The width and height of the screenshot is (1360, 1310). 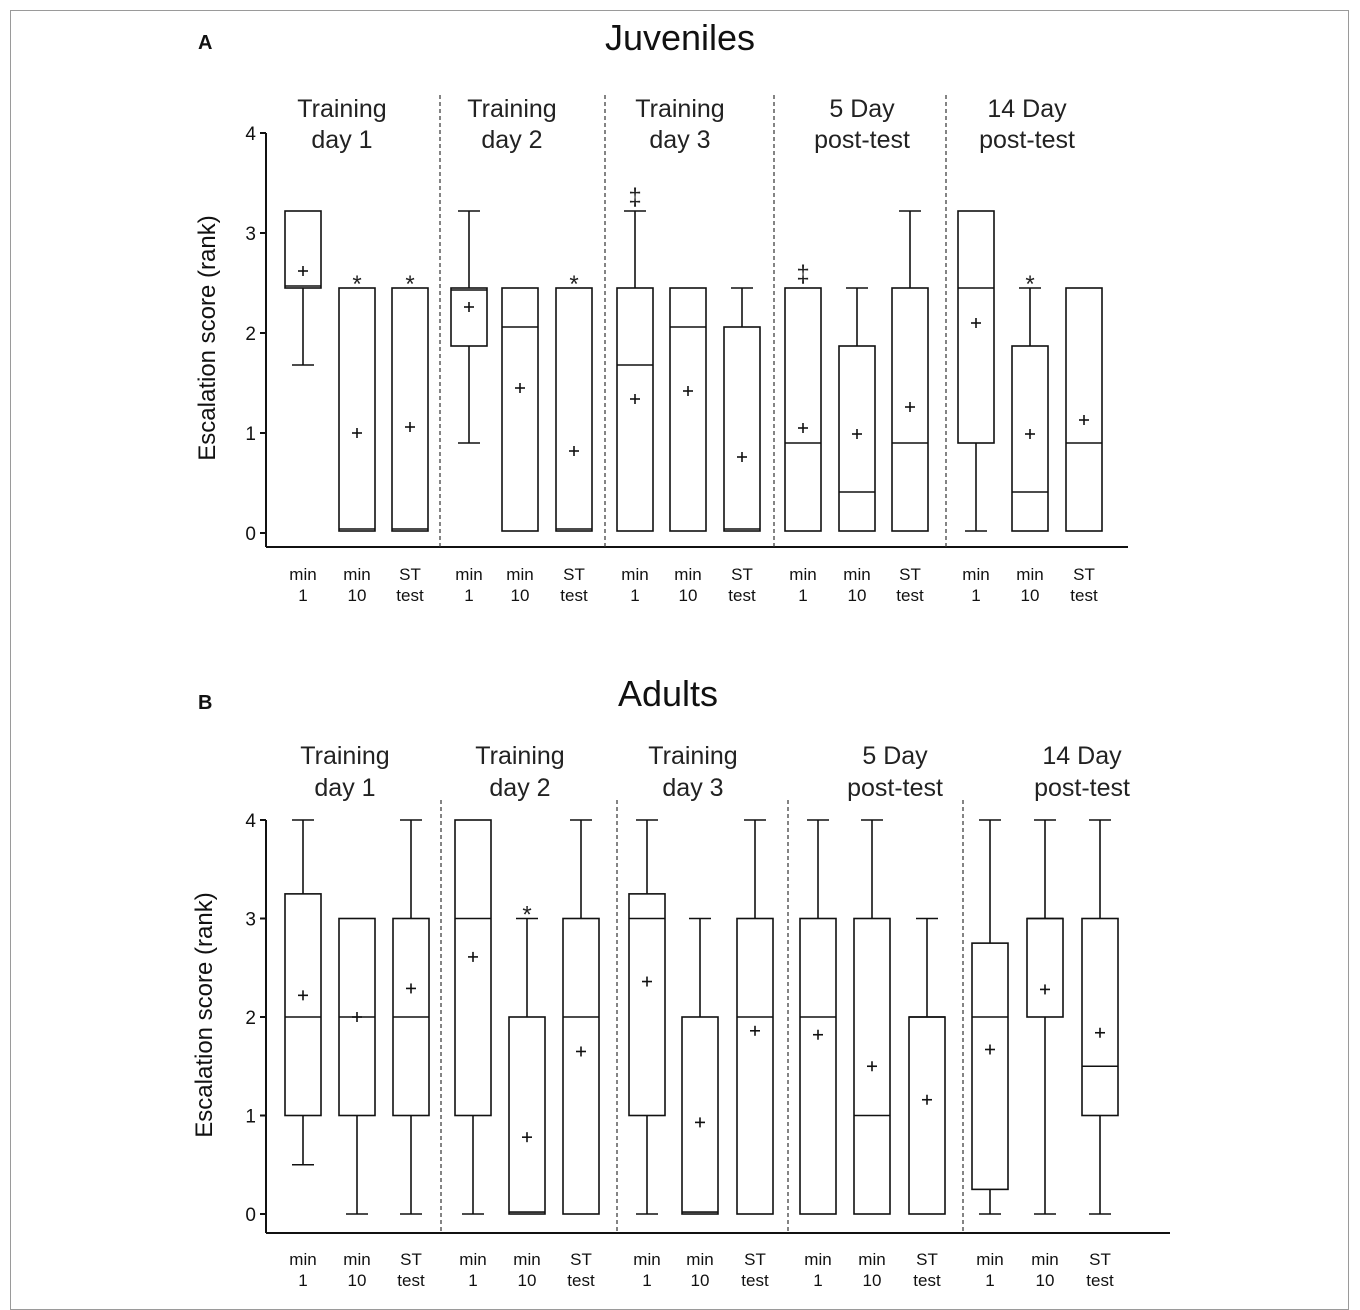 What do you see at coordinates (668, 693) in the screenshot?
I see `chart-title: Adults` at bounding box center [668, 693].